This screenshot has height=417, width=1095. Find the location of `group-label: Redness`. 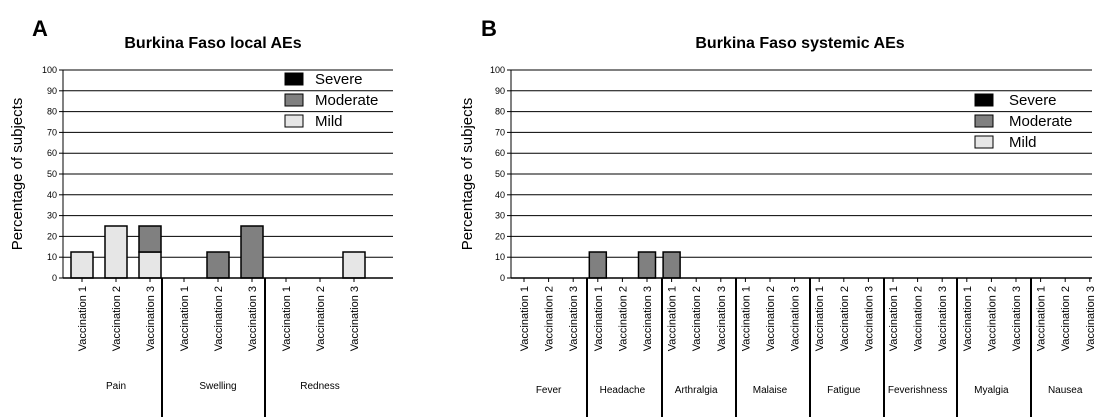

group-label: Redness is located at coordinates (319, 386).